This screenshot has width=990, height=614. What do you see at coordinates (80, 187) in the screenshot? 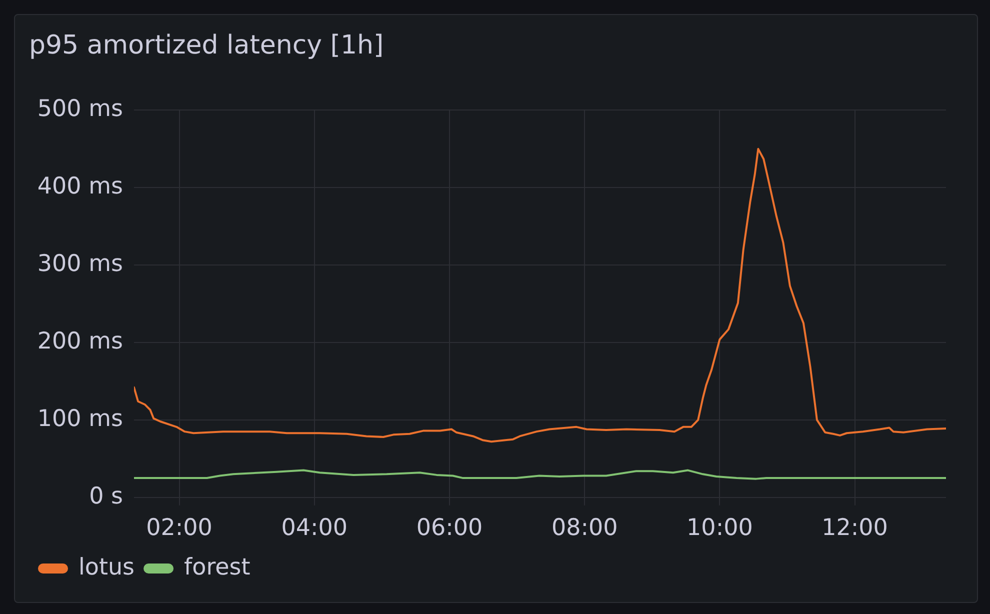
I see `y-tick-label: 400 ms` at bounding box center [80, 187].